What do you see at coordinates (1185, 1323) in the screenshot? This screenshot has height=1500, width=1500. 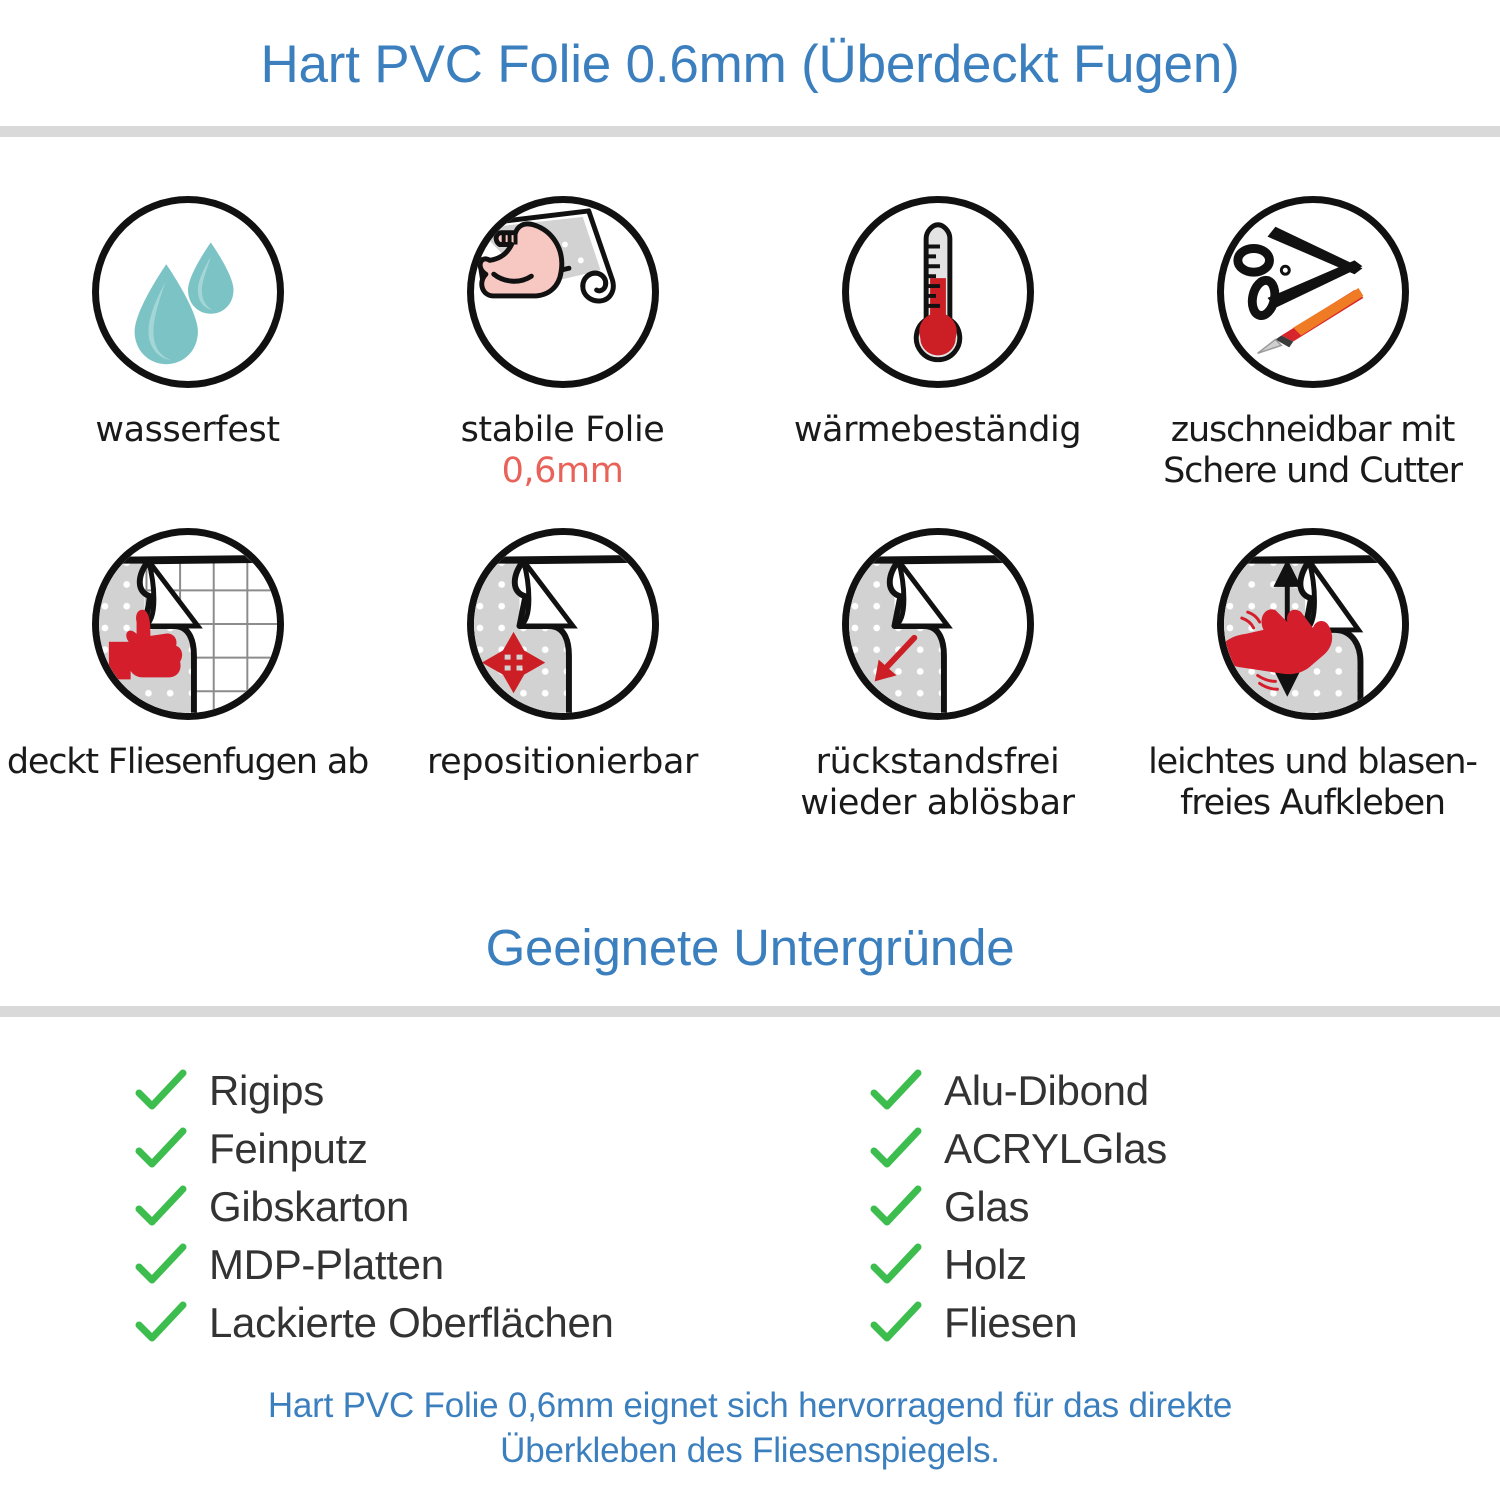 I see `list-item: Fliesen` at bounding box center [1185, 1323].